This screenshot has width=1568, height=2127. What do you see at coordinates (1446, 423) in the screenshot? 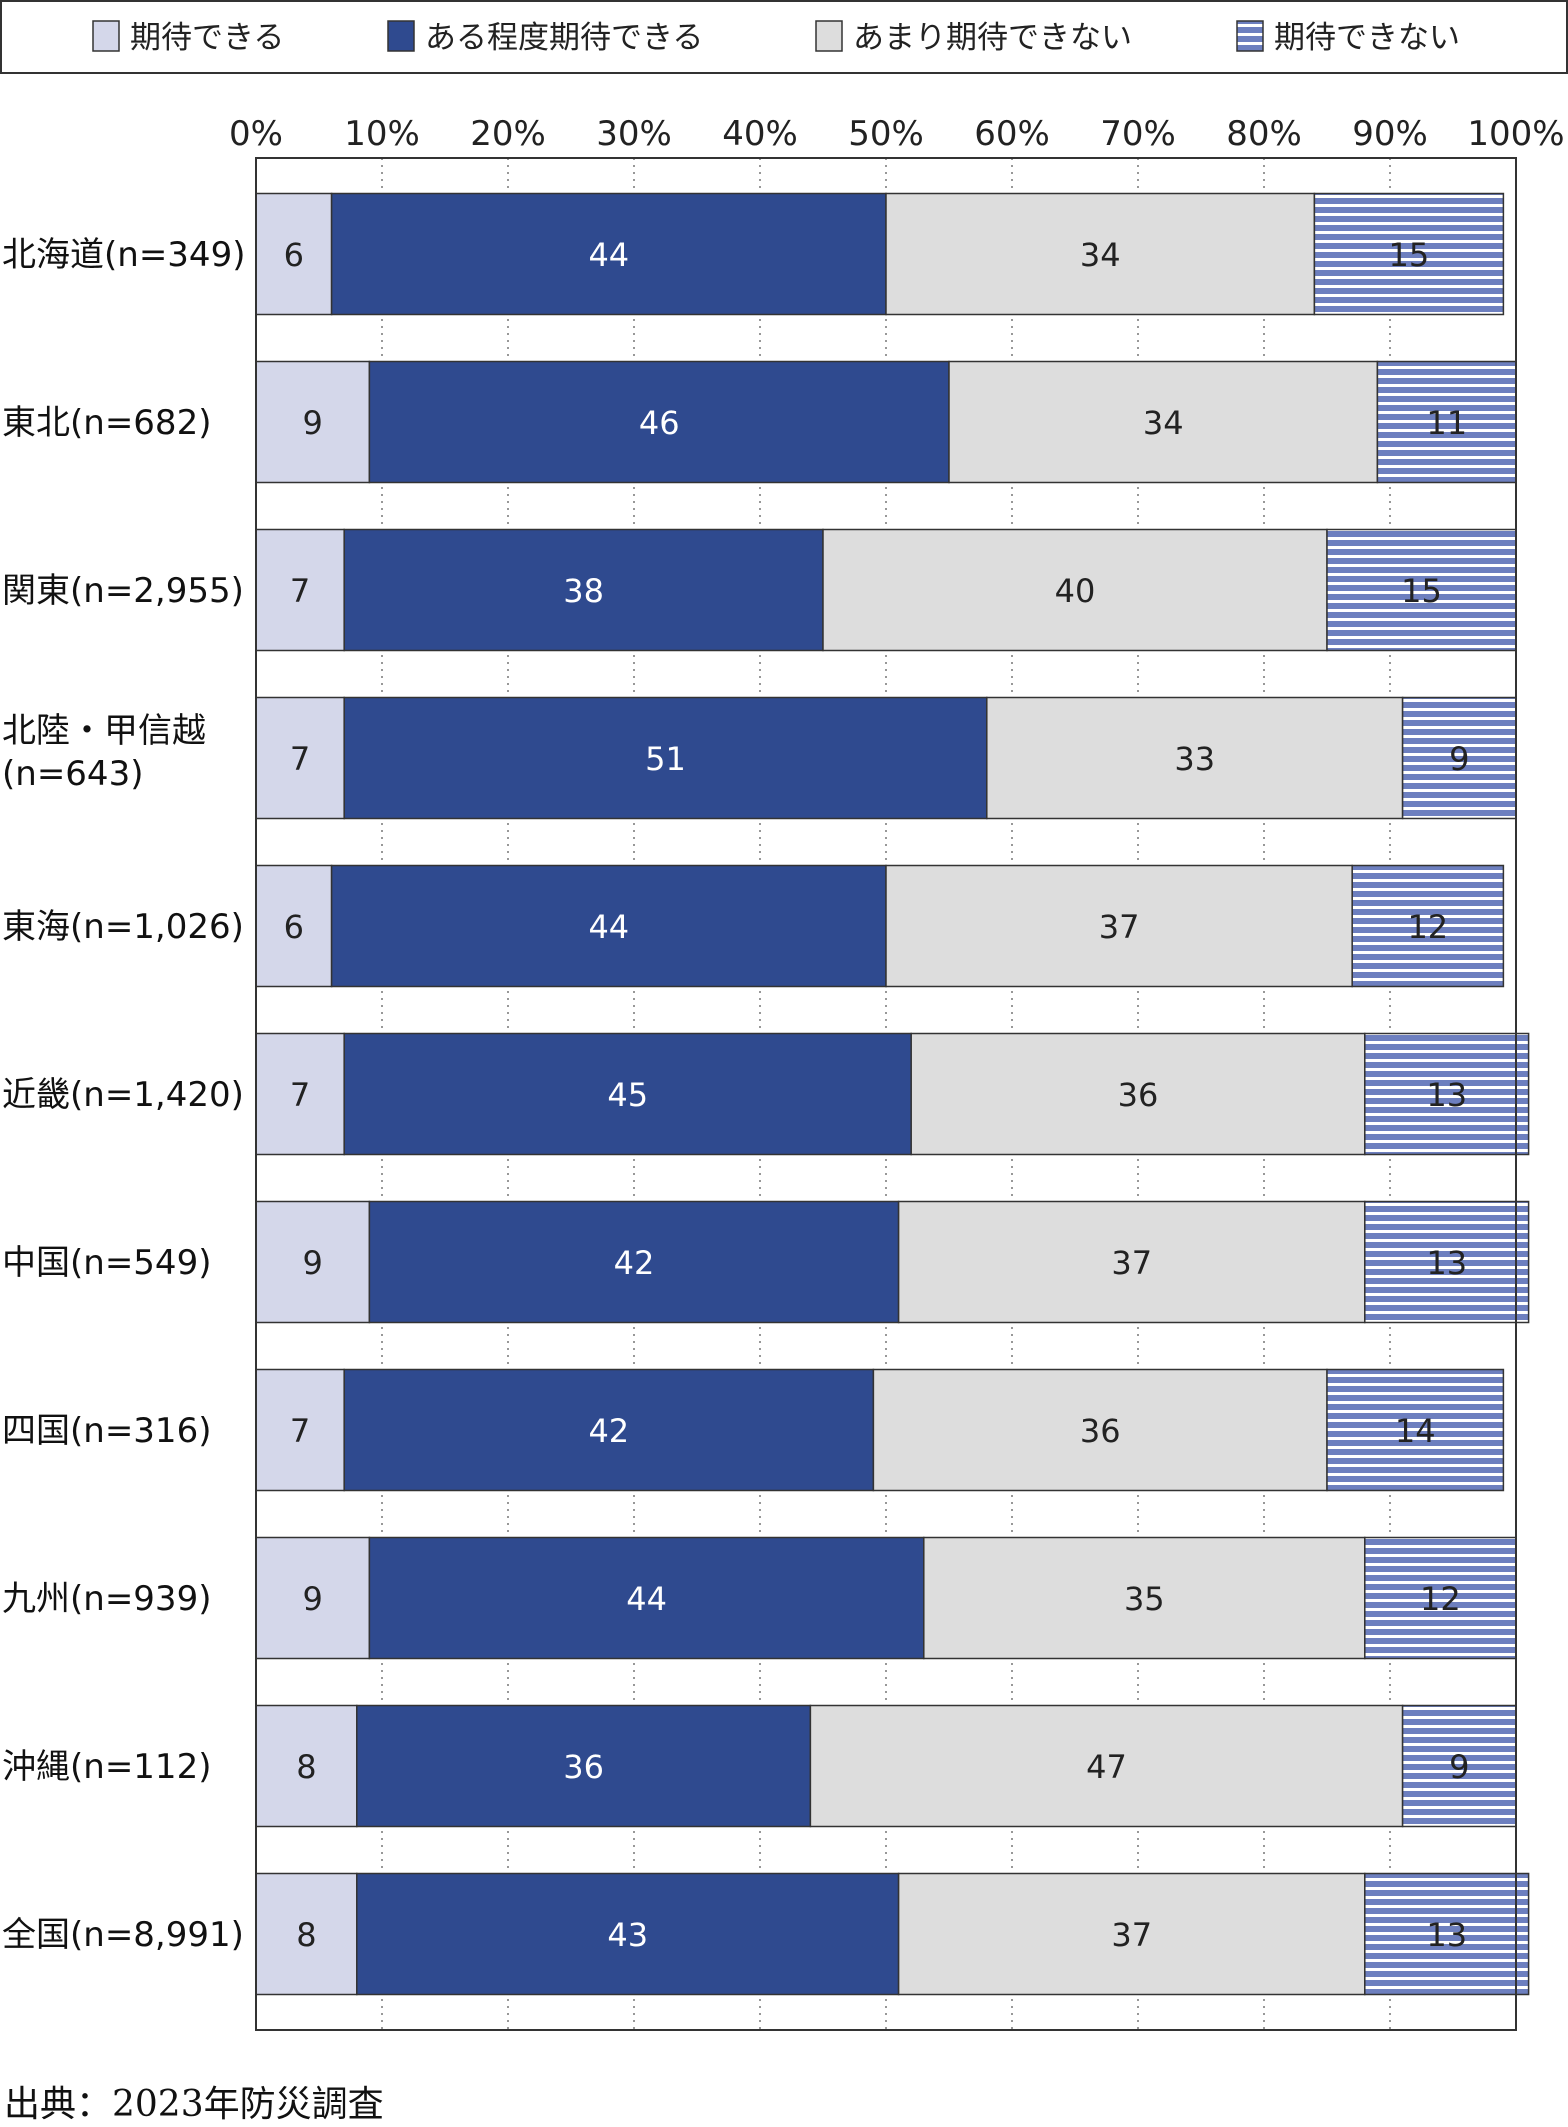
I see `value-label: 11` at bounding box center [1446, 423].